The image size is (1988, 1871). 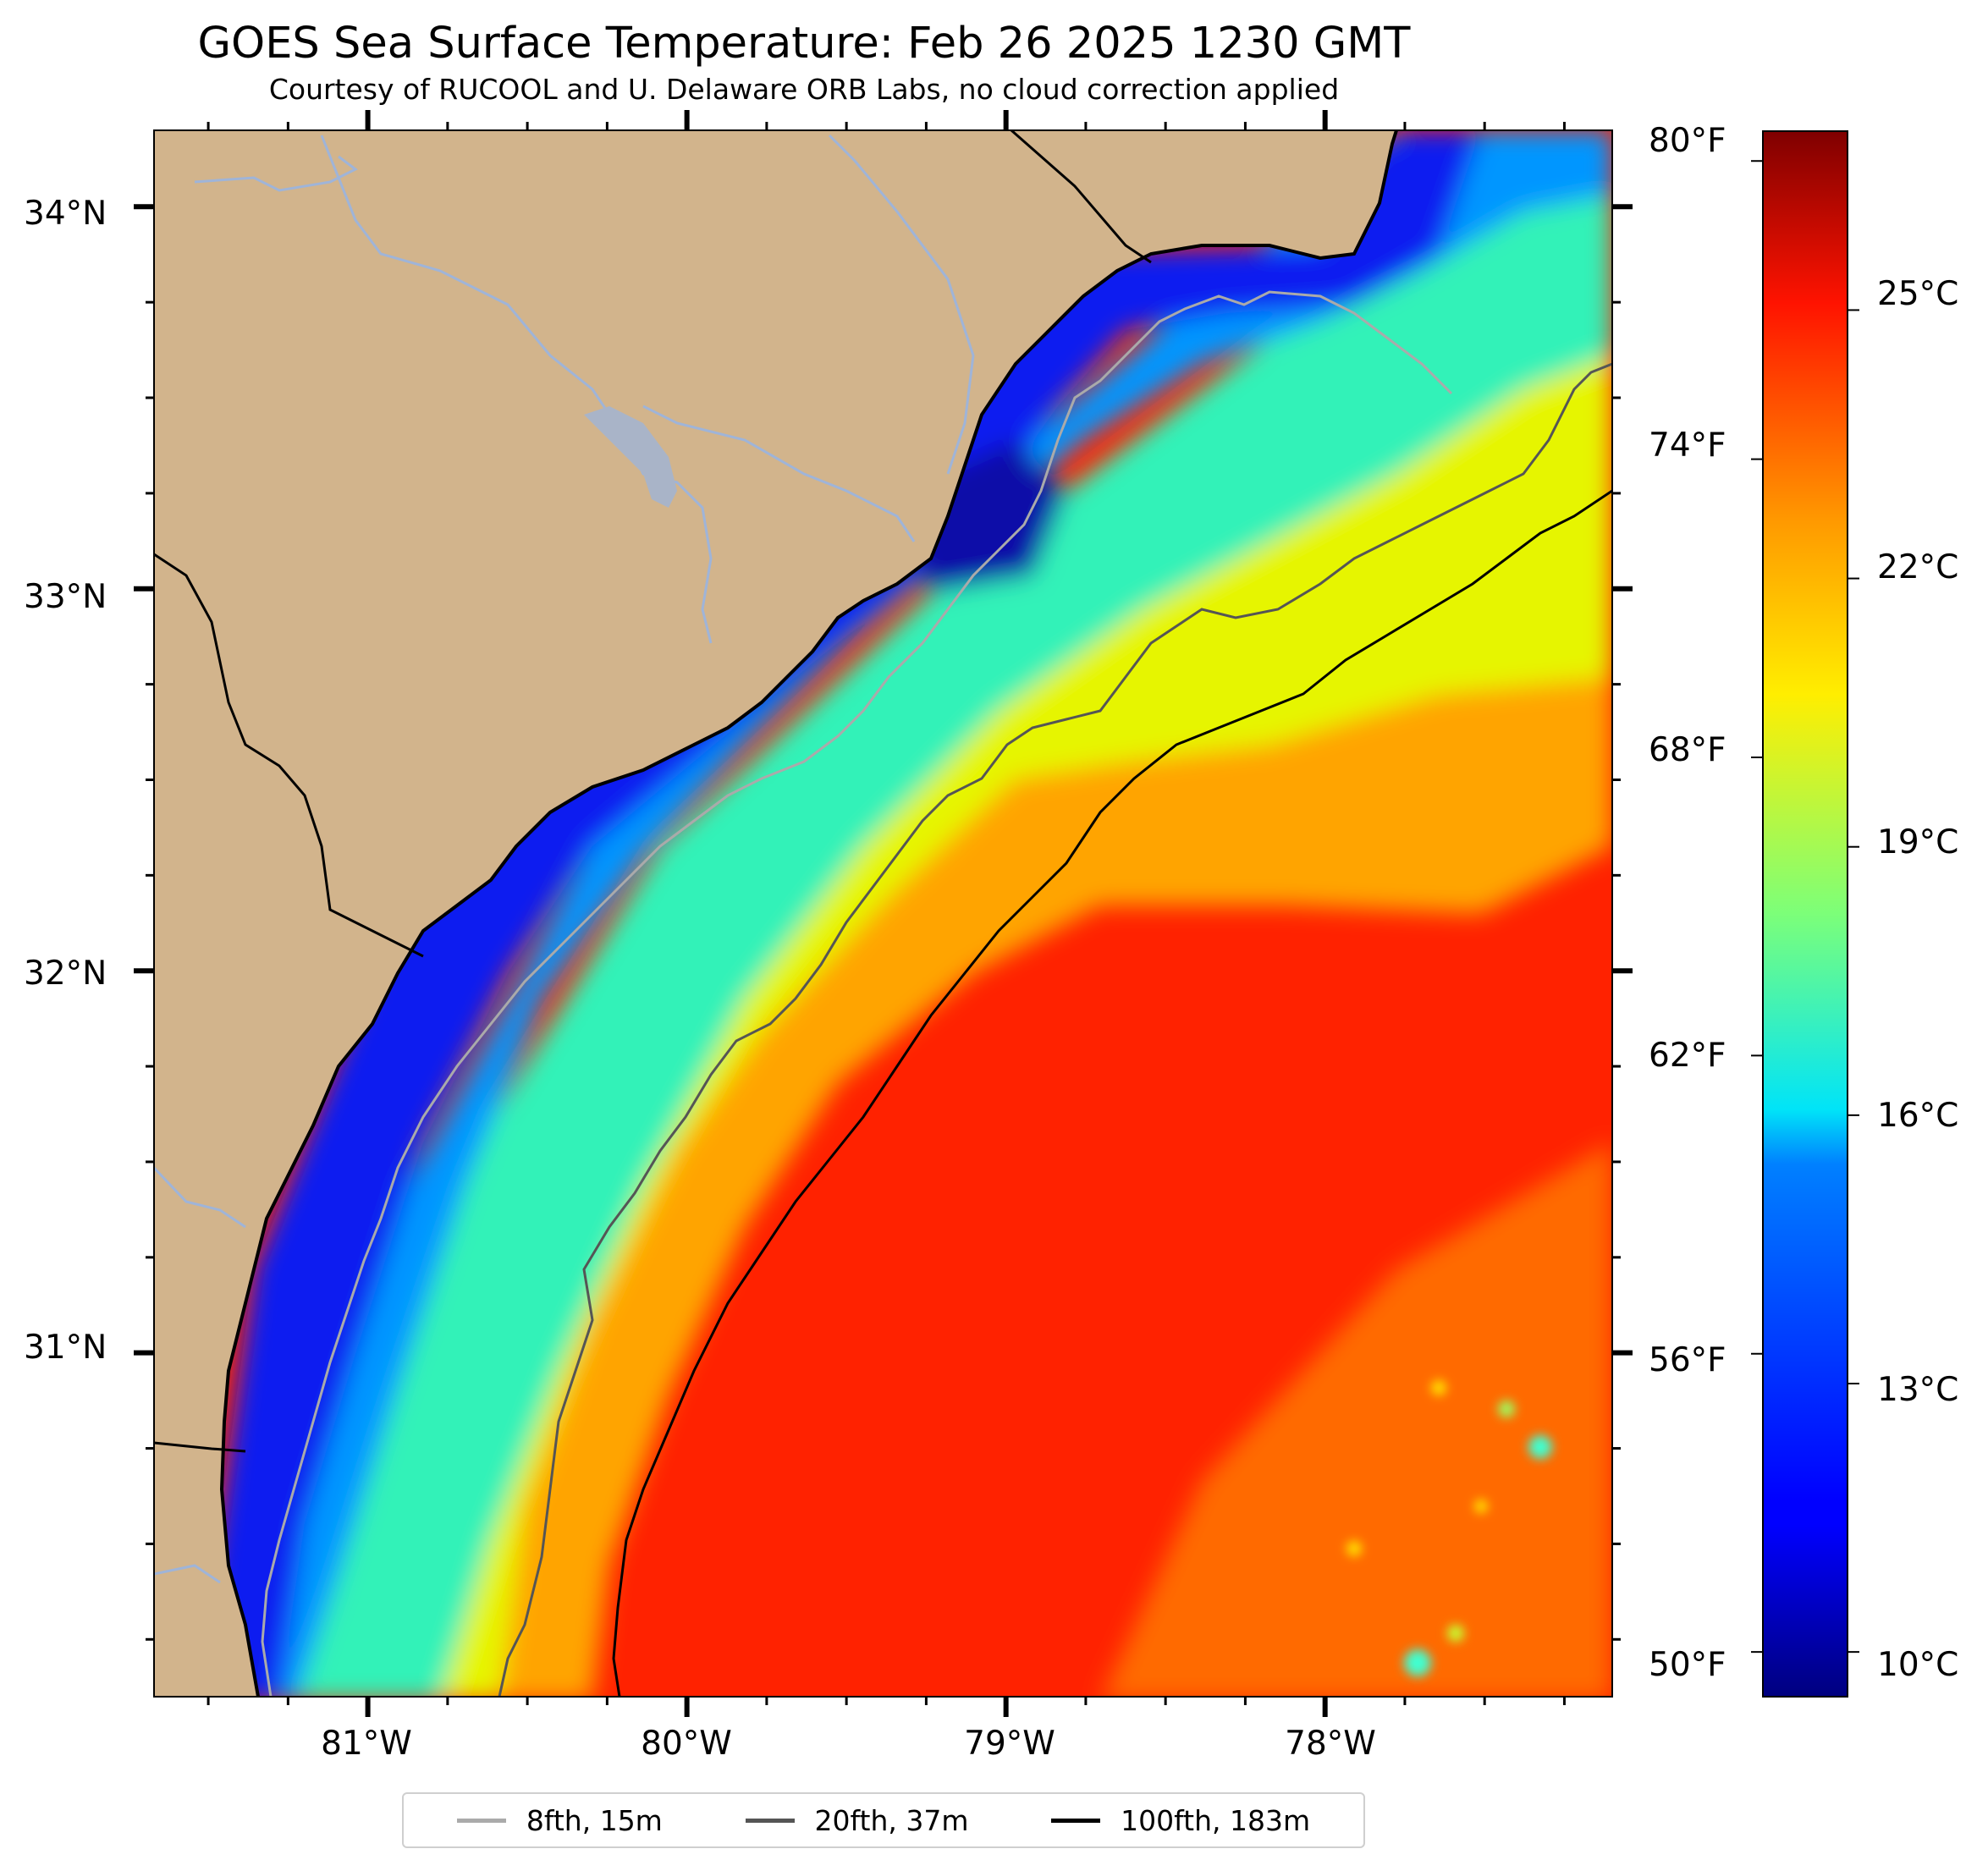 I want to click on colorbar-c-label-13: 13°C, so click(x=1918, y=1390).